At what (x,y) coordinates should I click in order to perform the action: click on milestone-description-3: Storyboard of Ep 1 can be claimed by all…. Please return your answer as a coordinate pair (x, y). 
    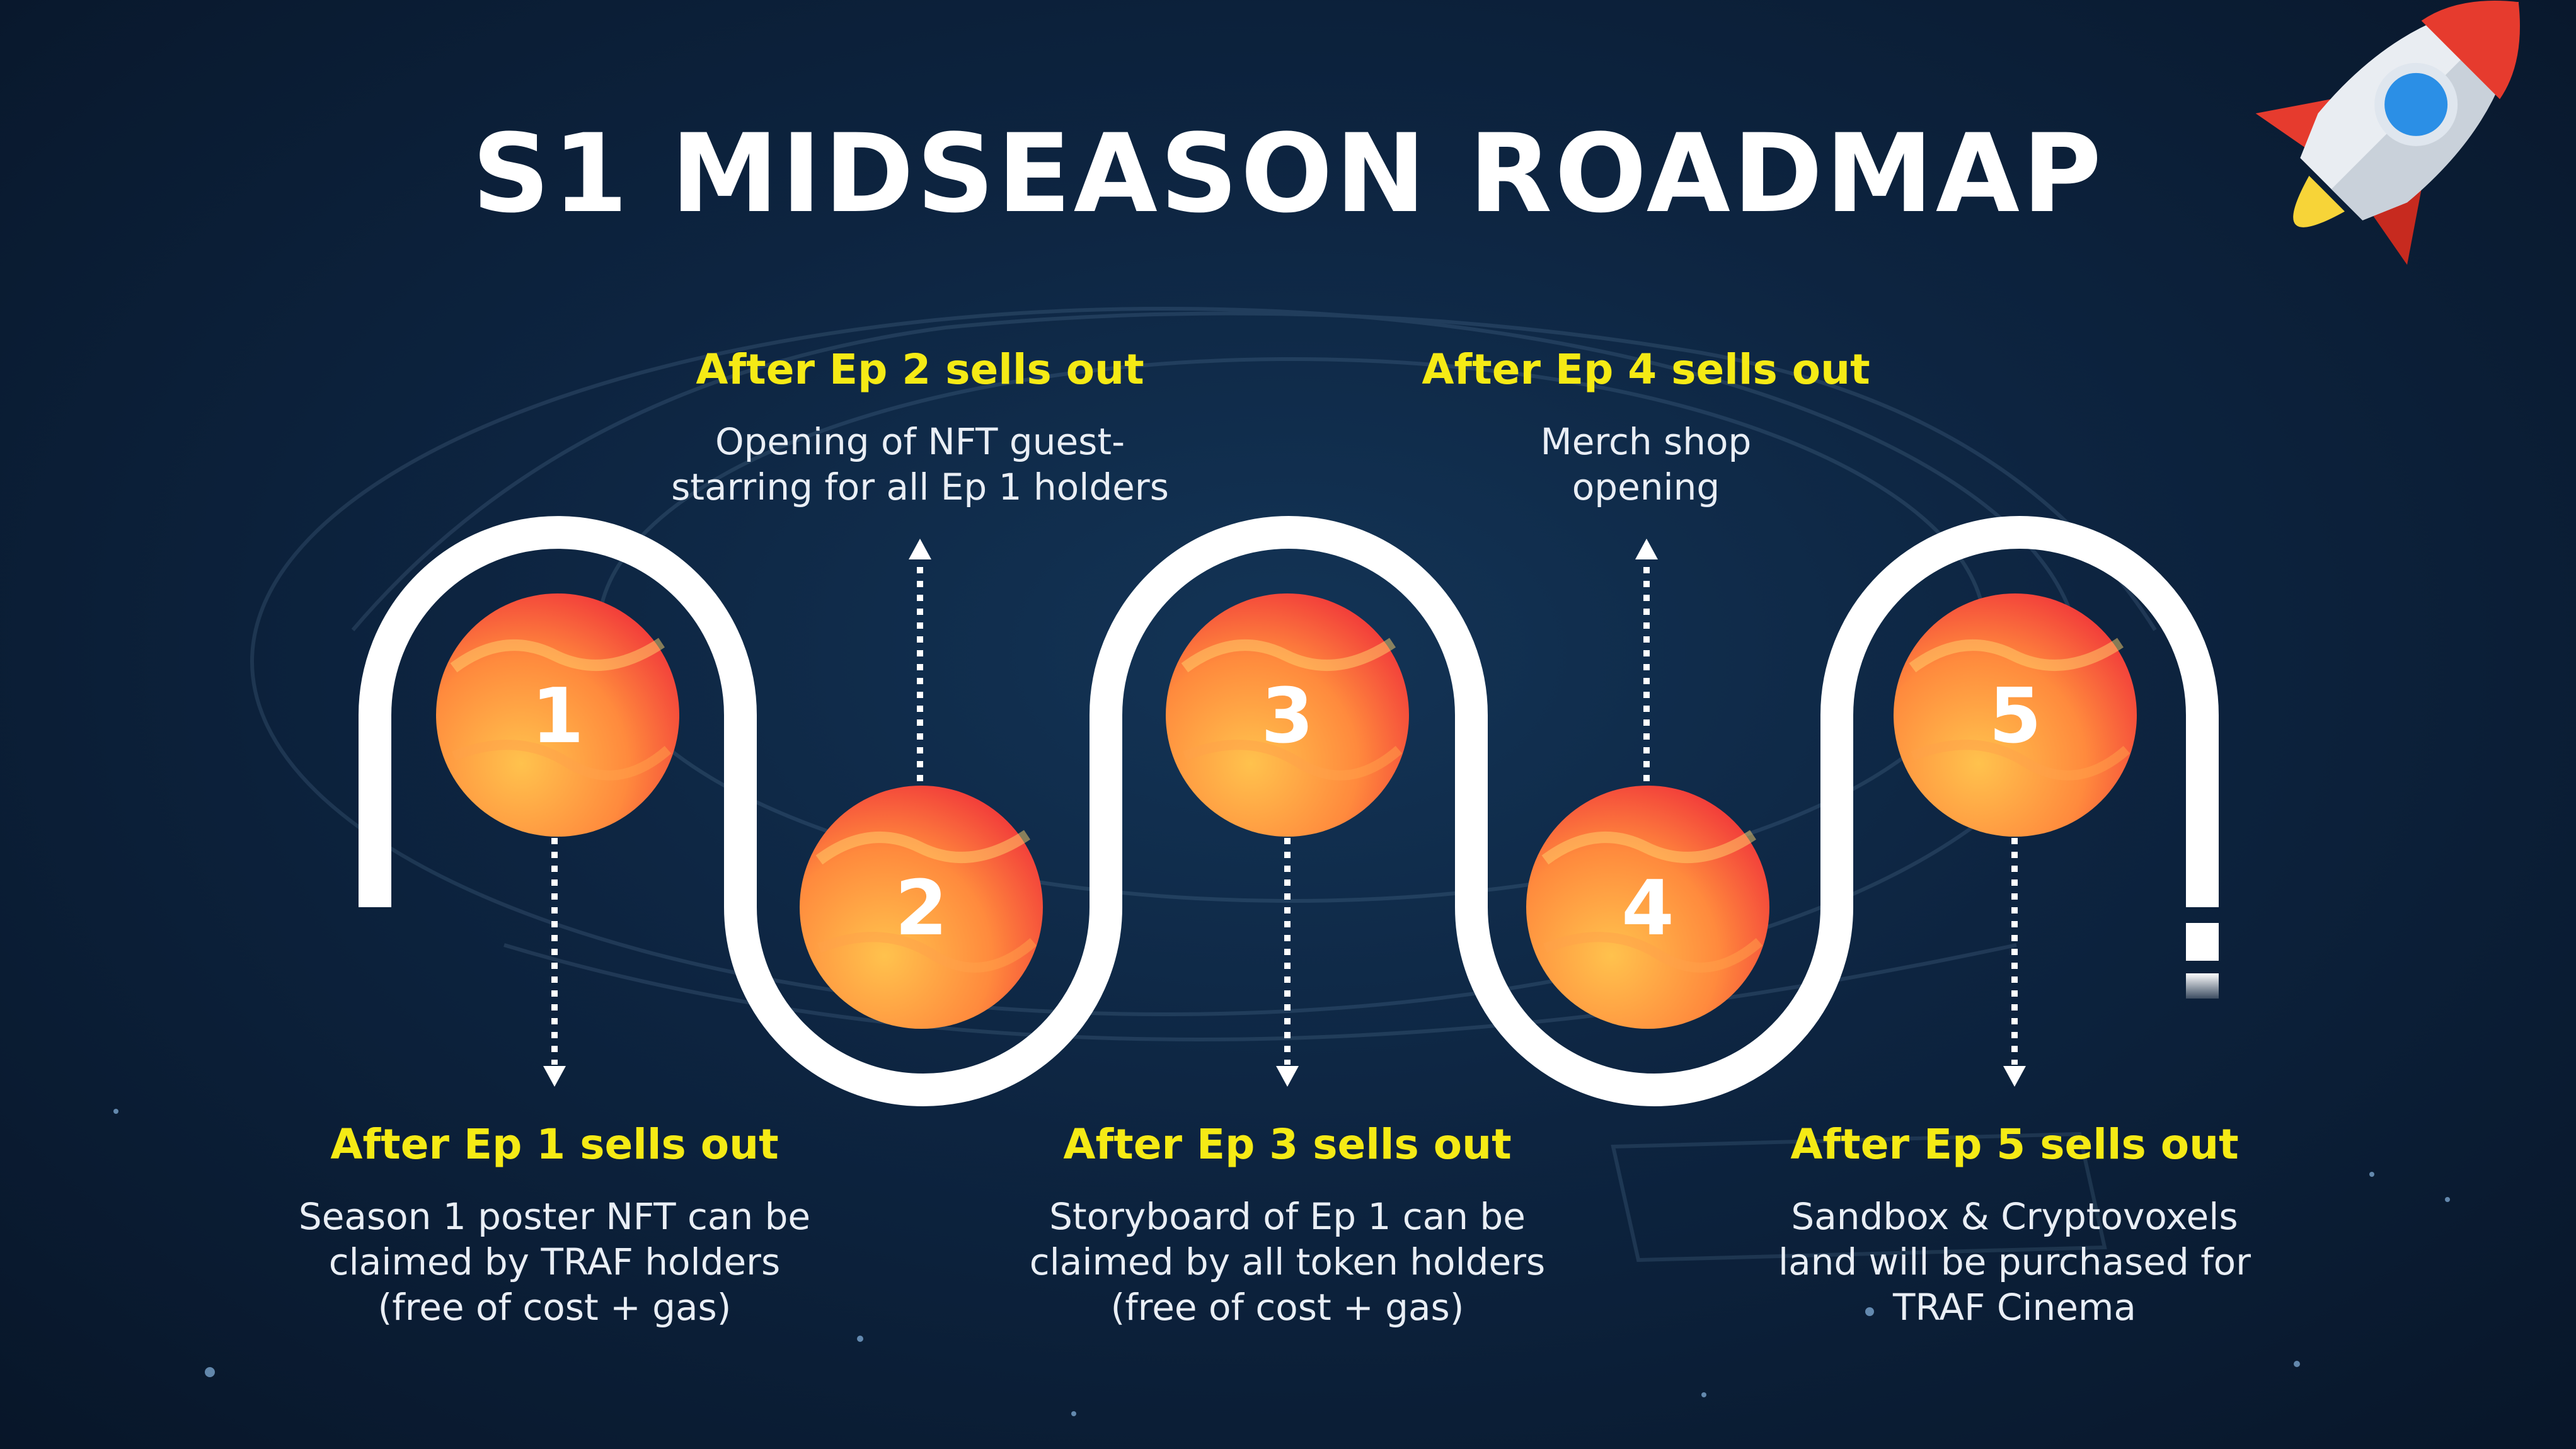
    Looking at the image, I should click on (1287, 1262).